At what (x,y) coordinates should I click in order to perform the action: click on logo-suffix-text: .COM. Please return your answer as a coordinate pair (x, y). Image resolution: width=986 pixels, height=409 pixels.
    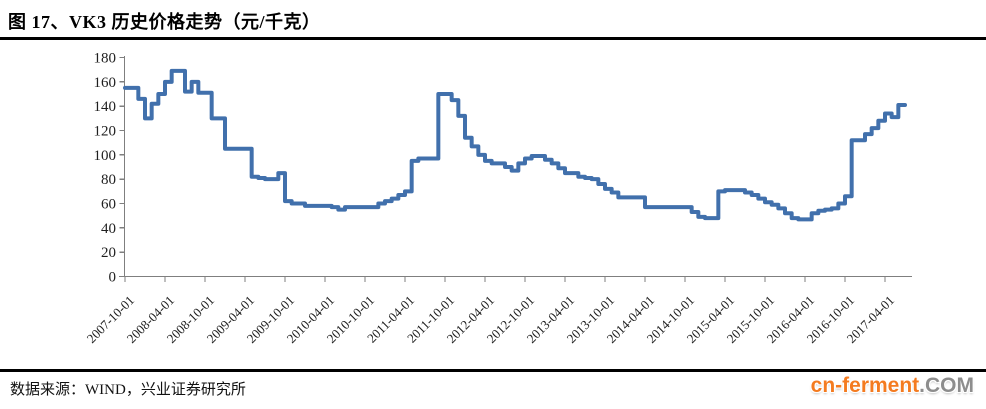
    Looking at the image, I should click on (946, 385).